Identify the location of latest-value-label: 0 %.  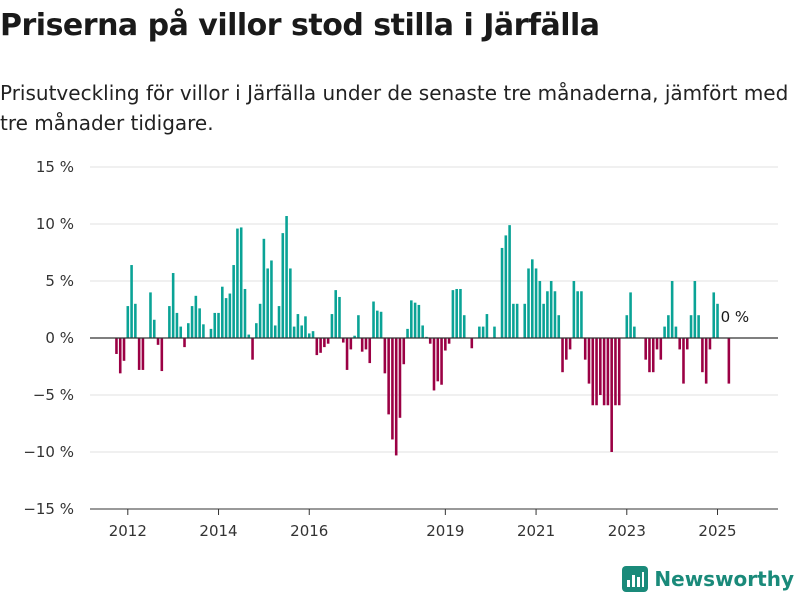
(735, 317).